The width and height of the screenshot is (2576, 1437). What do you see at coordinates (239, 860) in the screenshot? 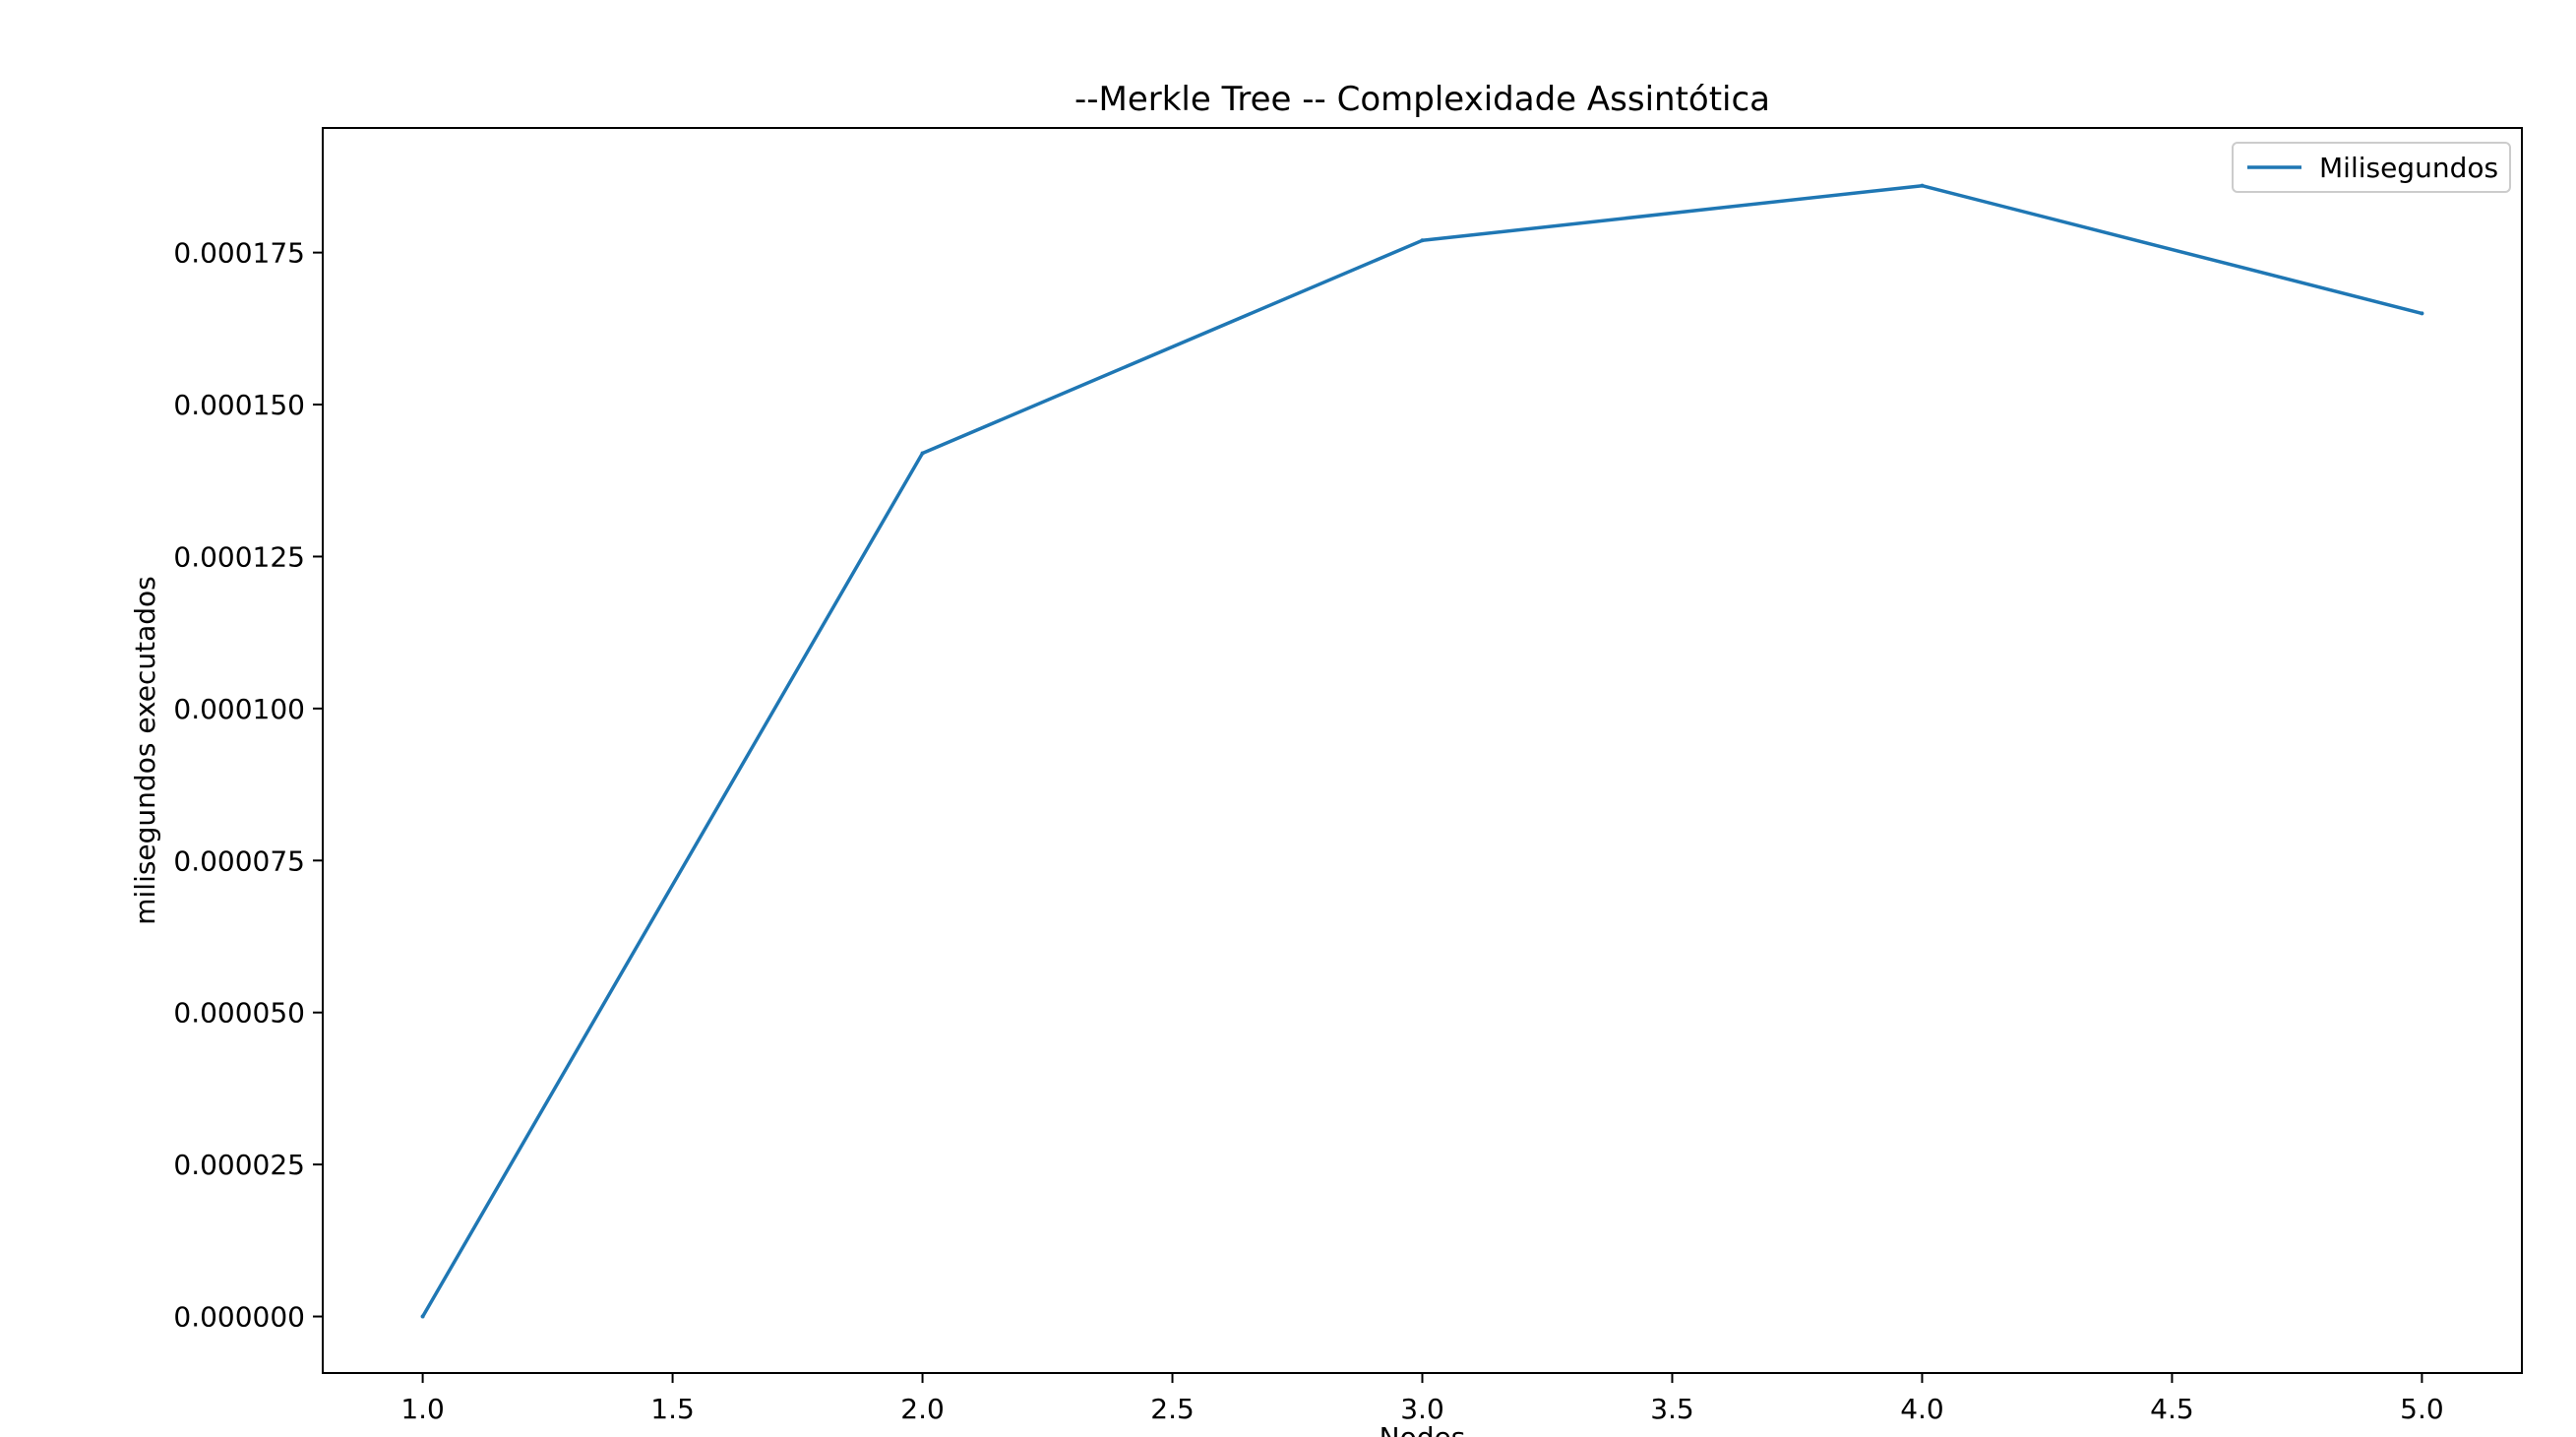
I see `y-tick-label: 0.000075` at bounding box center [239, 860].